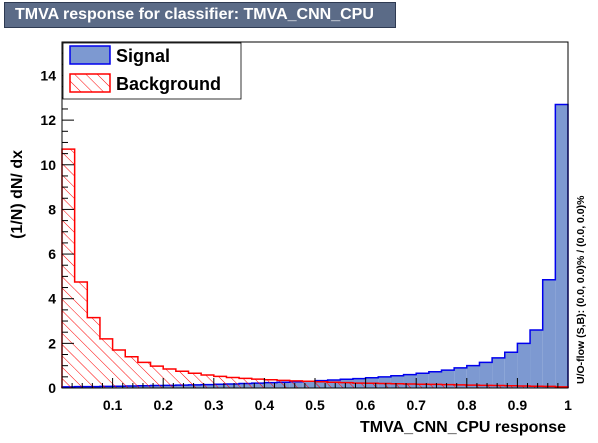 This screenshot has width=598, height=443. What do you see at coordinates (416, 405) in the screenshot?
I see `x-tick-label: 0.7` at bounding box center [416, 405].